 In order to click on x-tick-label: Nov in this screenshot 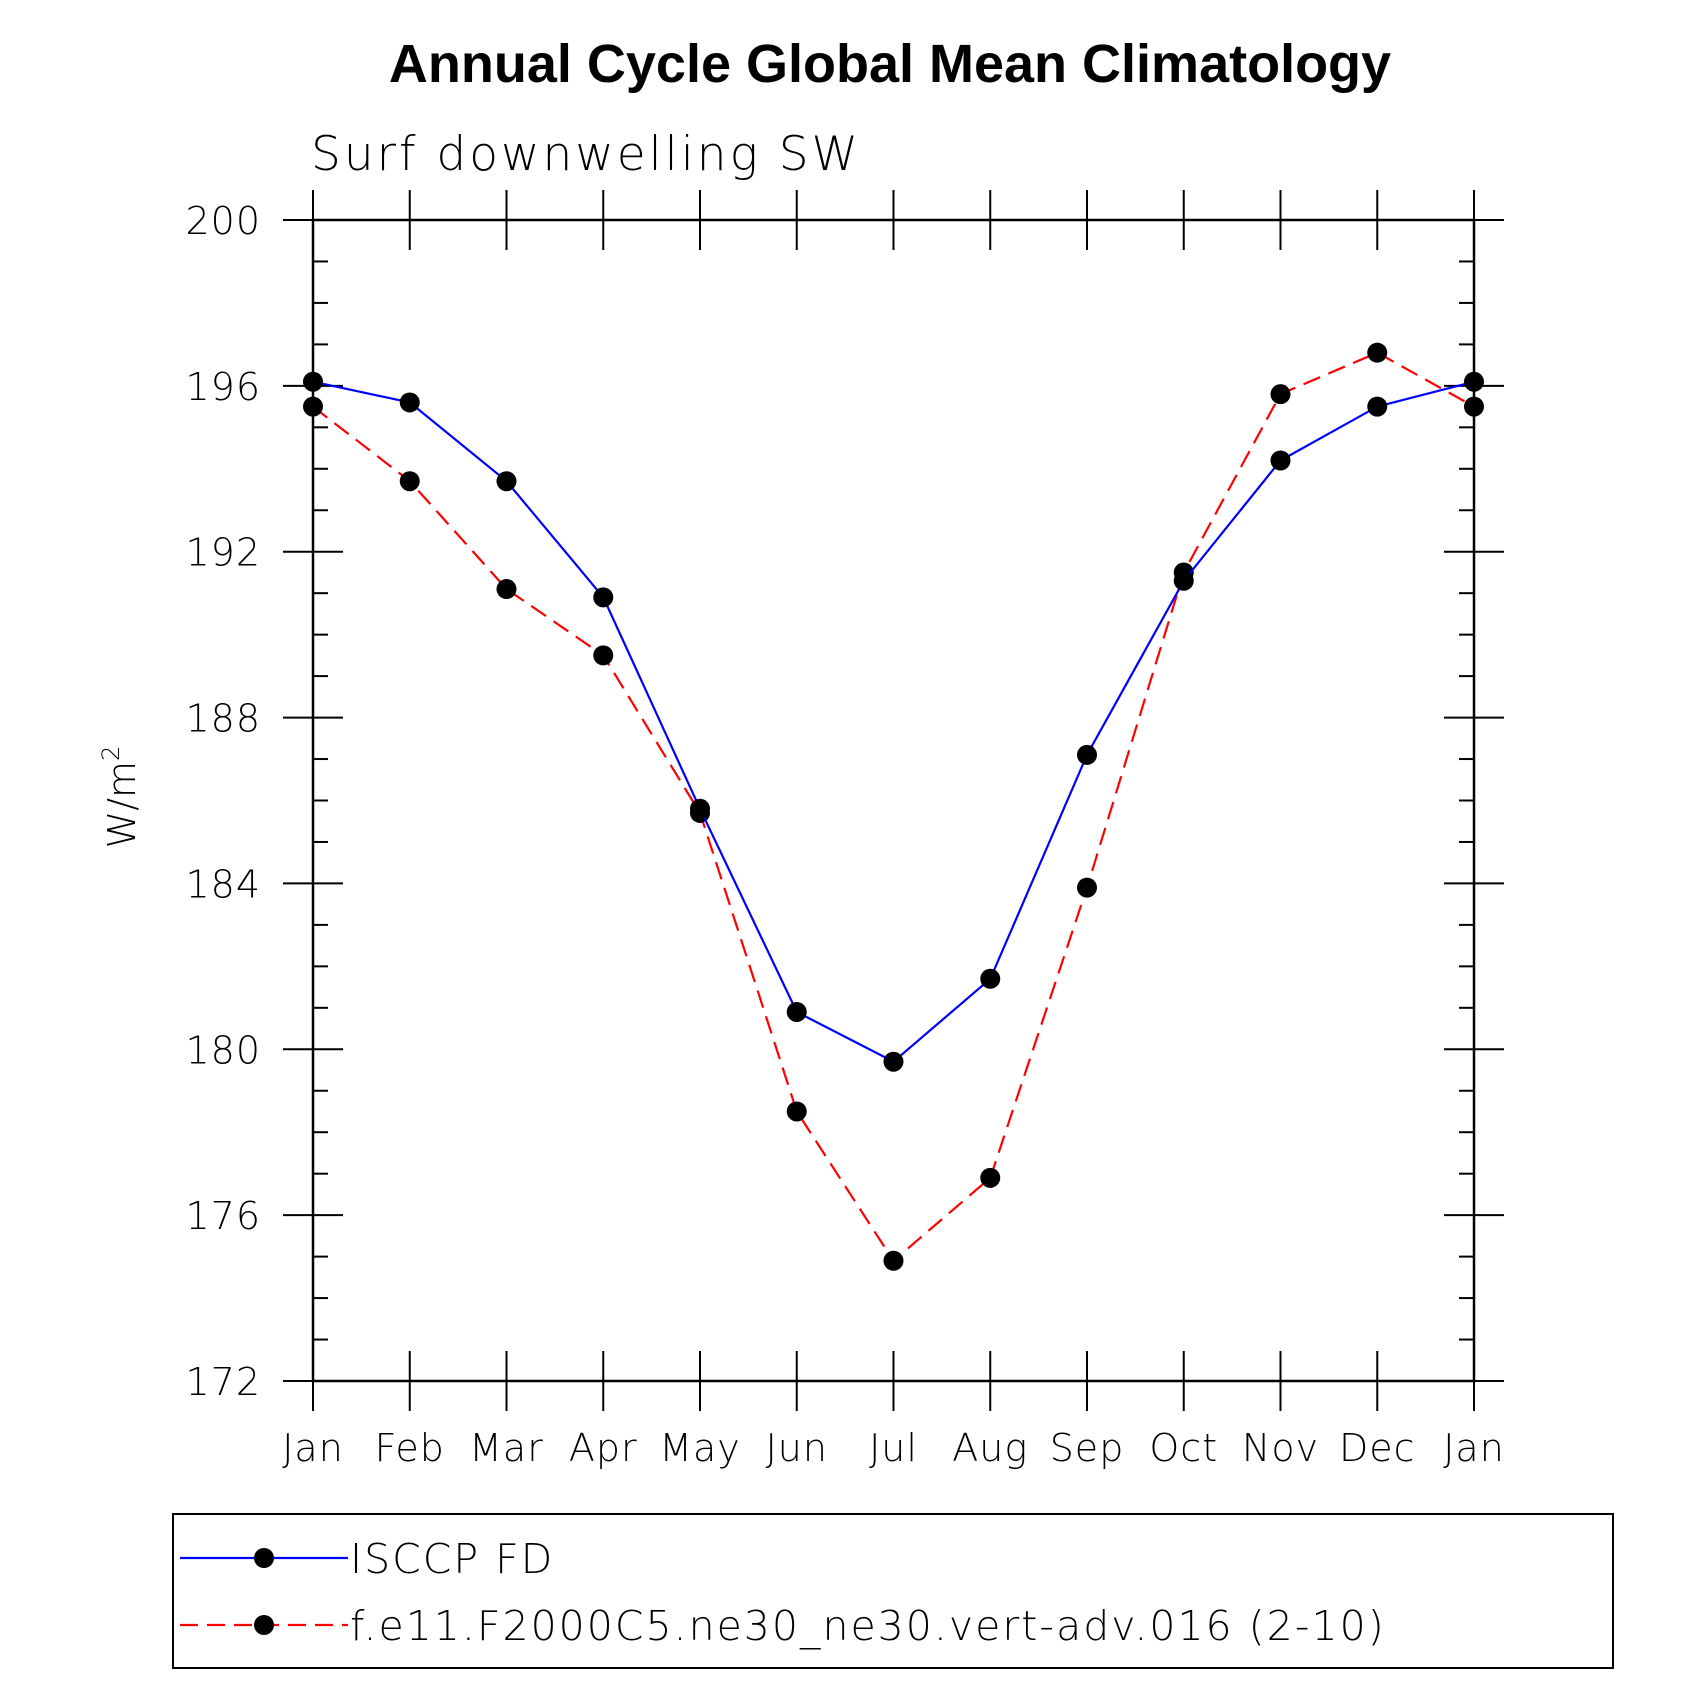, I will do `click(1280, 1448)`.